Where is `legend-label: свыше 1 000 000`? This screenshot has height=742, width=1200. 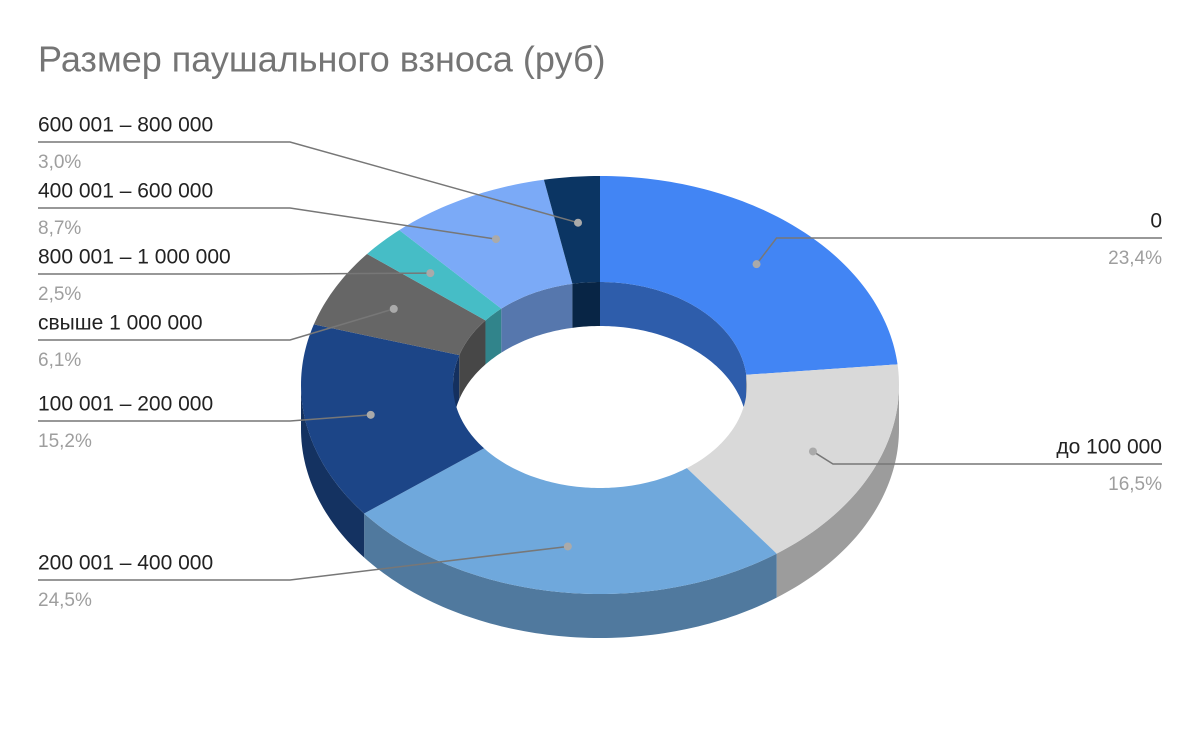
legend-label: свыше 1 000 000 is located at coordinates (120, 323).